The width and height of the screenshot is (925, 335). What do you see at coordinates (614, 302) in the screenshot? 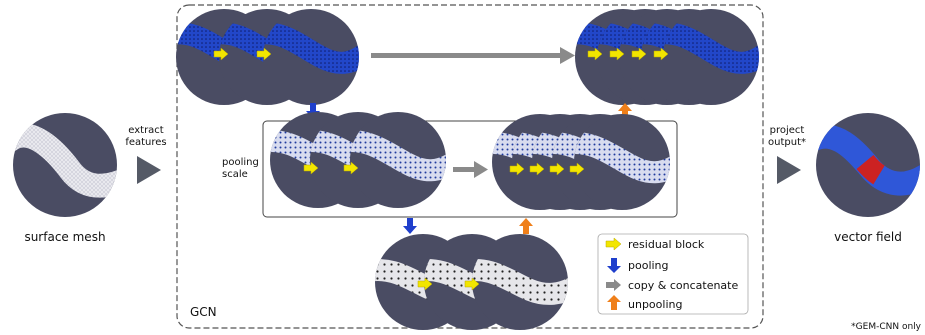
I see `legend-unpooling-icon` at bounding box center [614, 302].